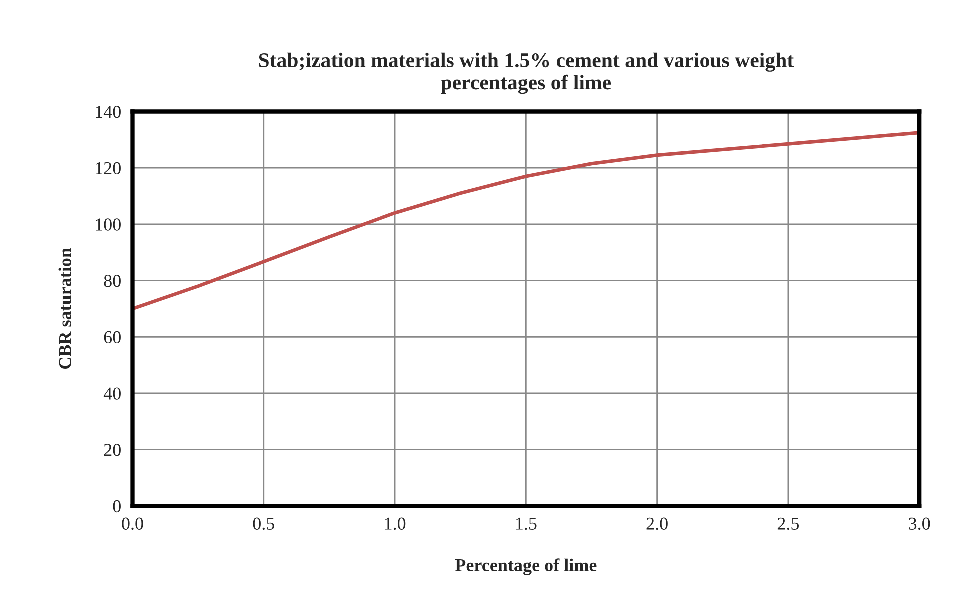  What do you see at coordinates (112, 450) in the screenshot?
I see `y-tick-label: 20` at bounding box center [112, 450].